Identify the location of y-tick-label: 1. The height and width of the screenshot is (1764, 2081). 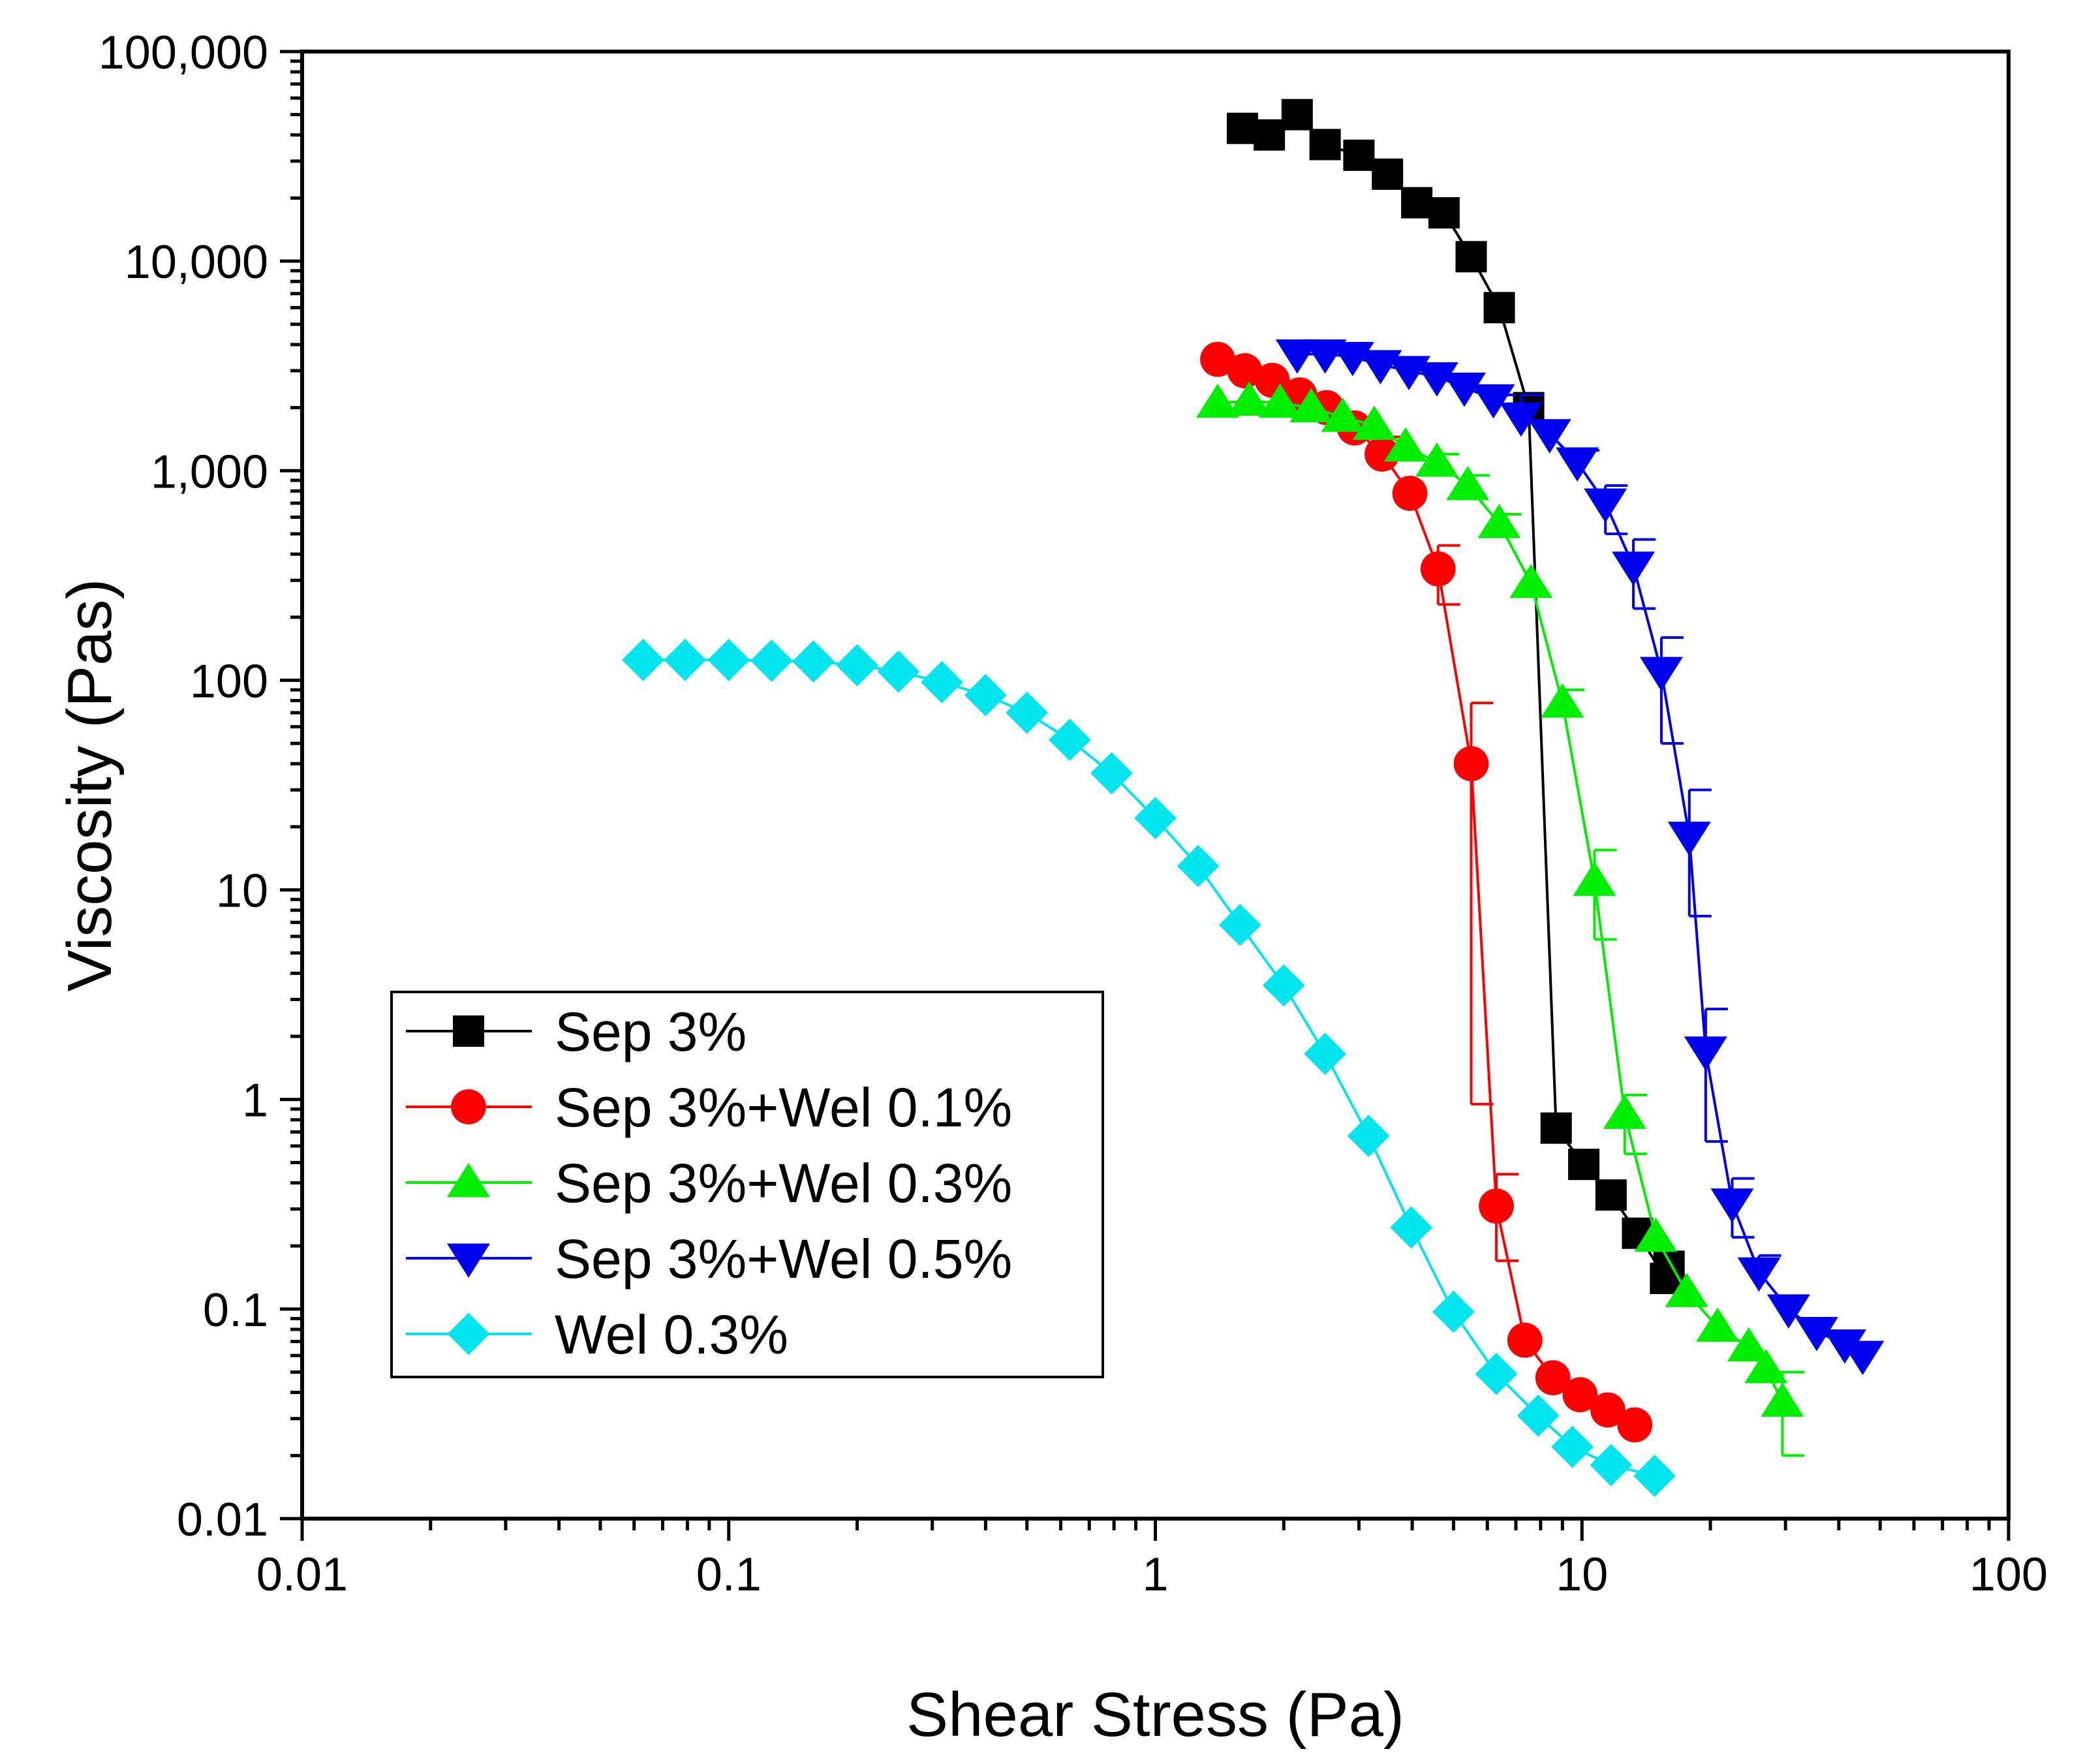
(255, 1101).